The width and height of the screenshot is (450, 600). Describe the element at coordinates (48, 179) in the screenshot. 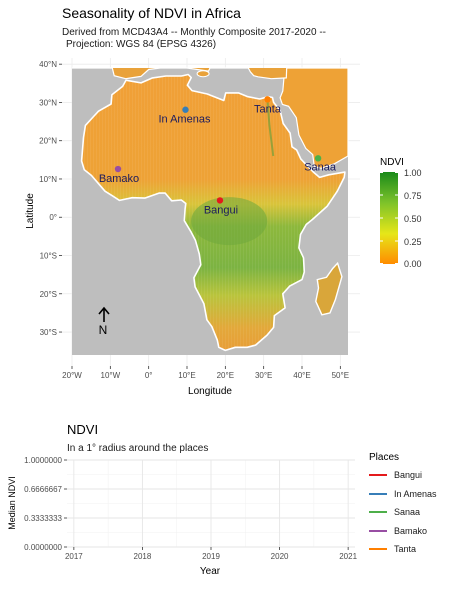

I see `y-tick-label: 10°N` at that location.